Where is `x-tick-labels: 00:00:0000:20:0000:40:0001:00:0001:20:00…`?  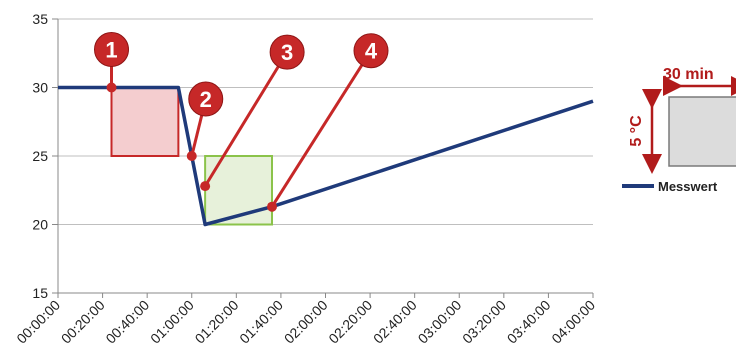
x-tick-labels: 00:00:0000:20:0000:40:0001:00:0001:20:00… is located at coordinates (305, 322).